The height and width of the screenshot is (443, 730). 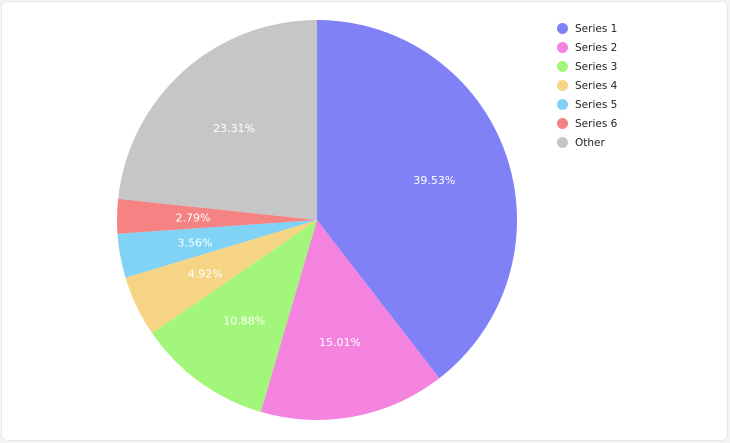 What do you see at coordinates (193, 218) in the screenshot?
I see `slice-value-label-6: 2.79%` at bounding box center [193, 218].